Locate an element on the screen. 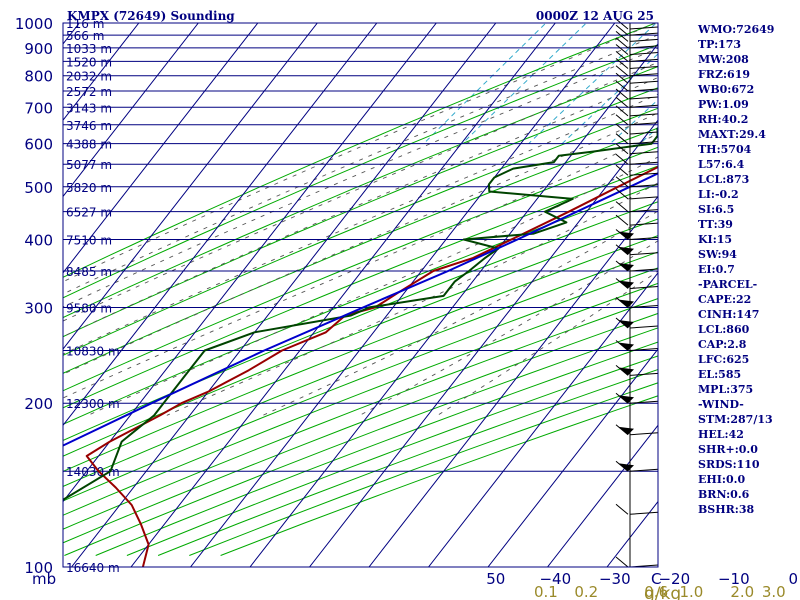 The width and height of the screenshot is (800, 600). pressure-tick-label: 200 is located at coordinates (38, 404).